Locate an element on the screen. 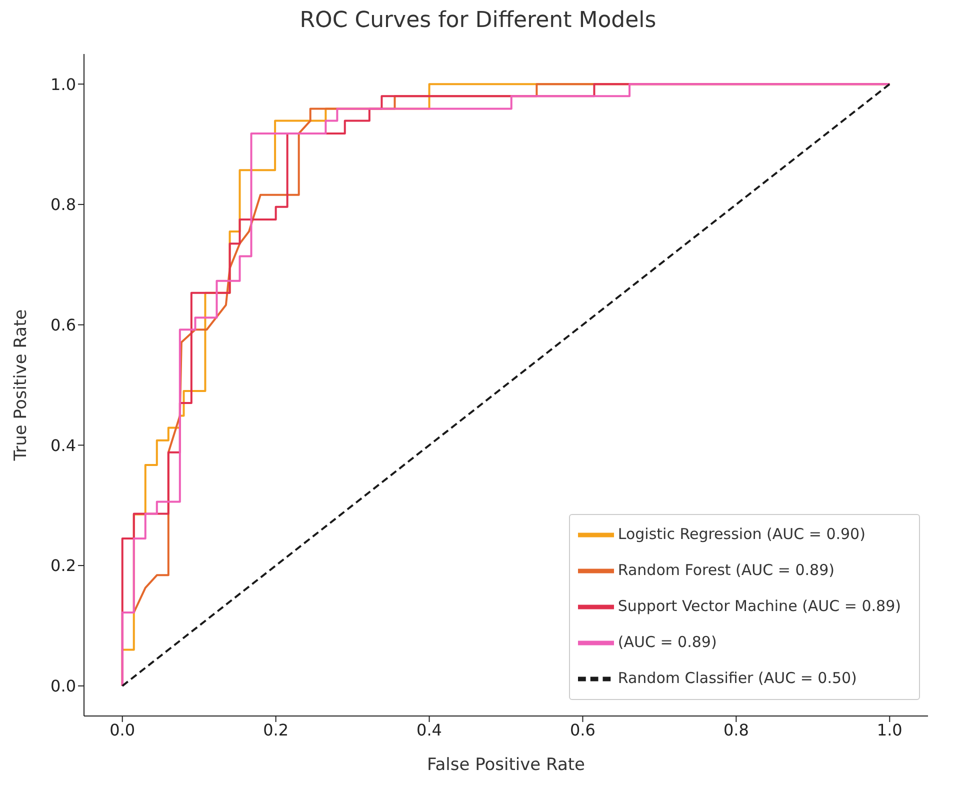  x-tick-label: 0.4 is located at coordinates (429, 730).